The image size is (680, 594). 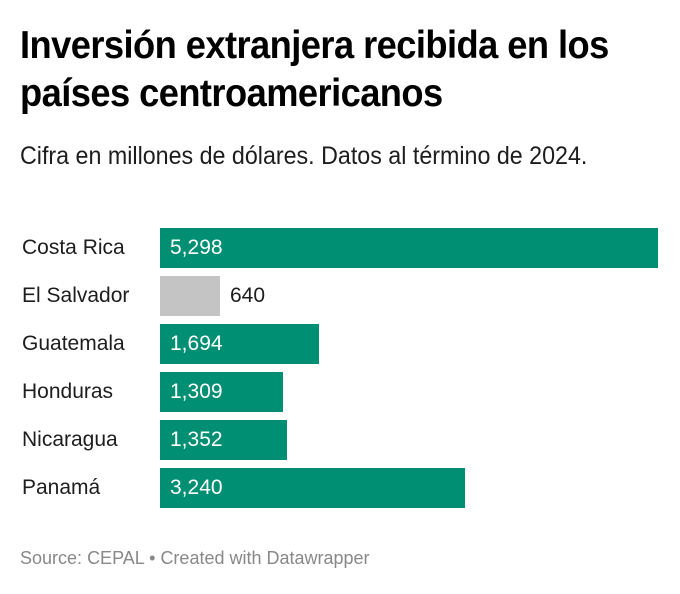 What do you see at coordinates (51, 558) in the screenshot?
I see `source-label: Source:` at bounding box center [51, 558].